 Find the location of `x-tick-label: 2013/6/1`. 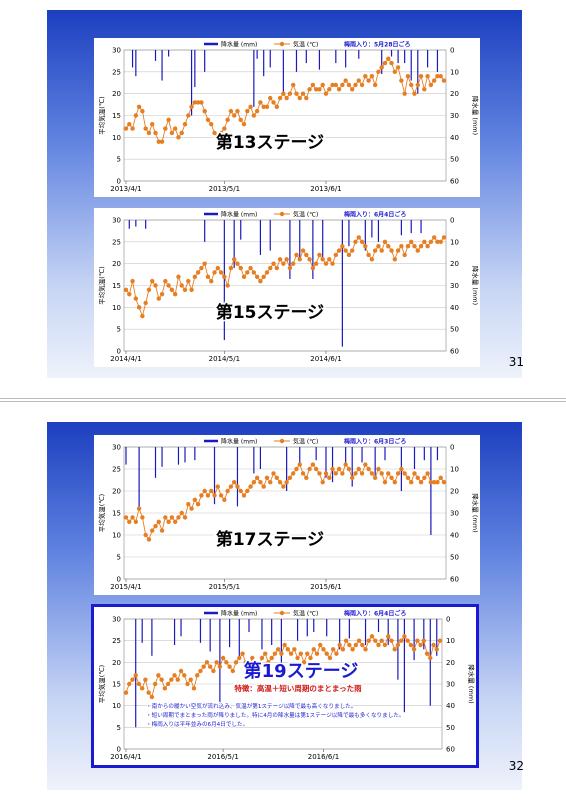

x-tick-label: 2013/6/1 is located at coordinates (325, 189).